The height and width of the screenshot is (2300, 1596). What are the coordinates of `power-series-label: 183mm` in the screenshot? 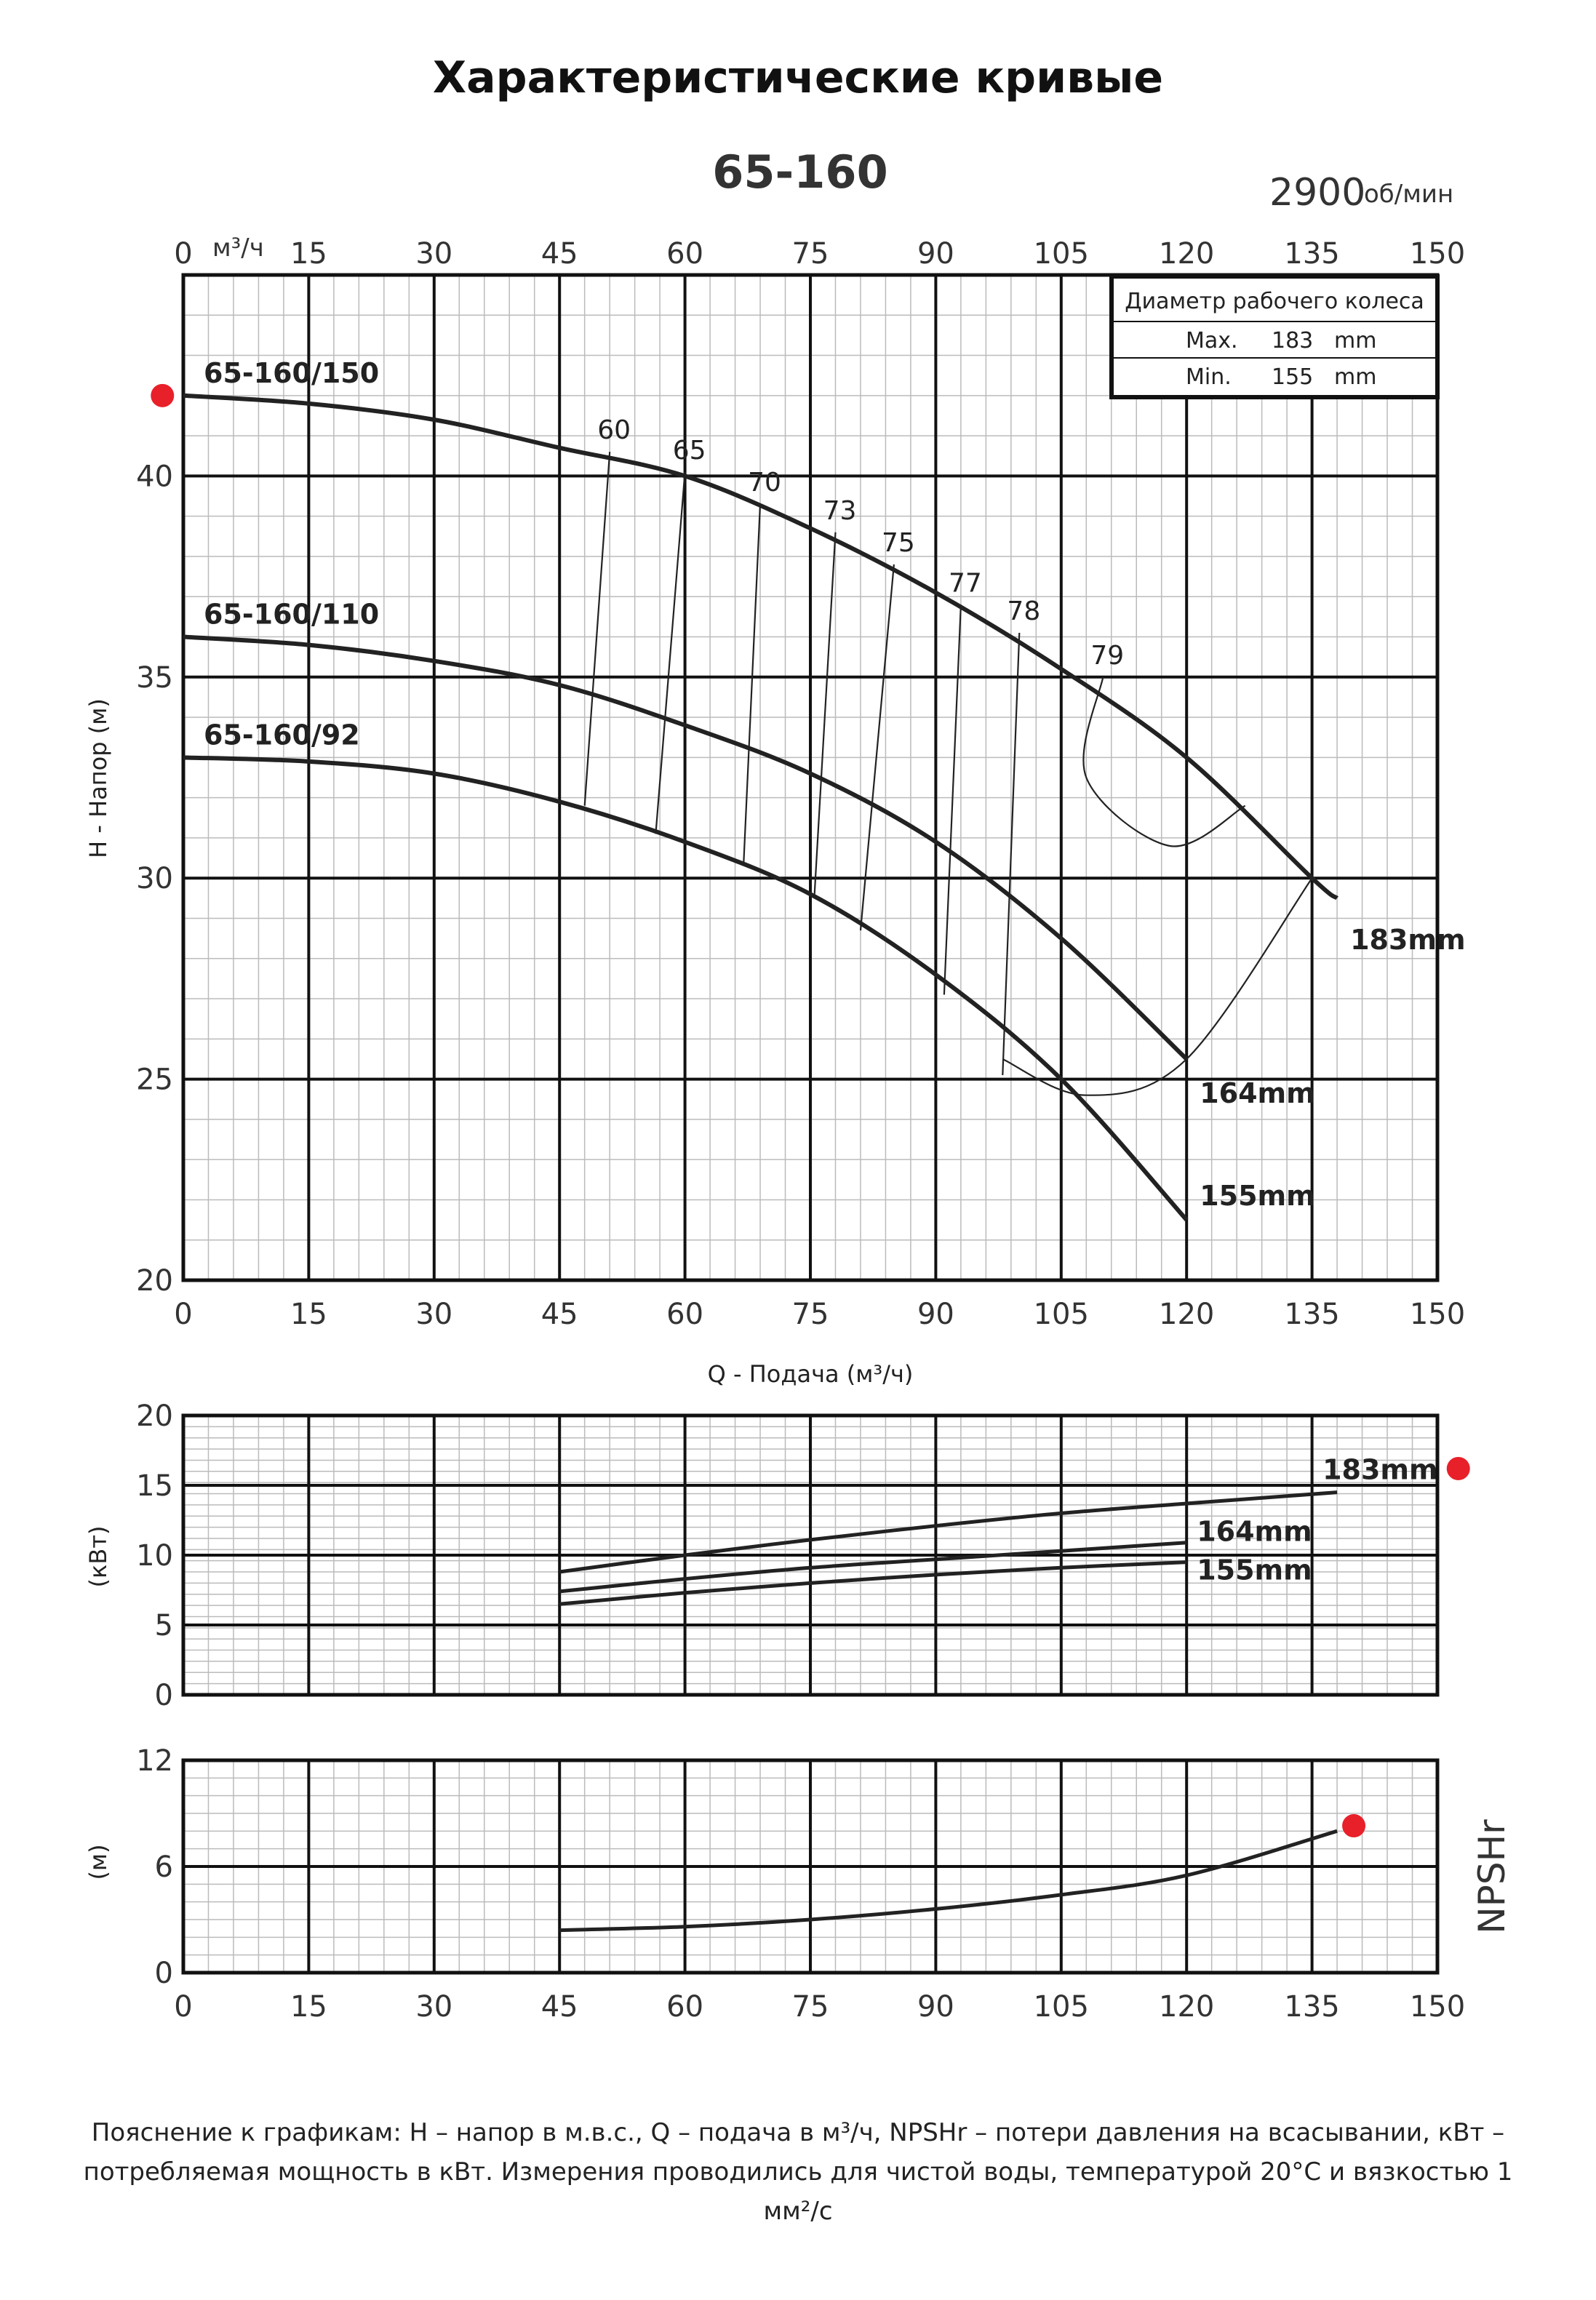 It's located at (1380, 1470).